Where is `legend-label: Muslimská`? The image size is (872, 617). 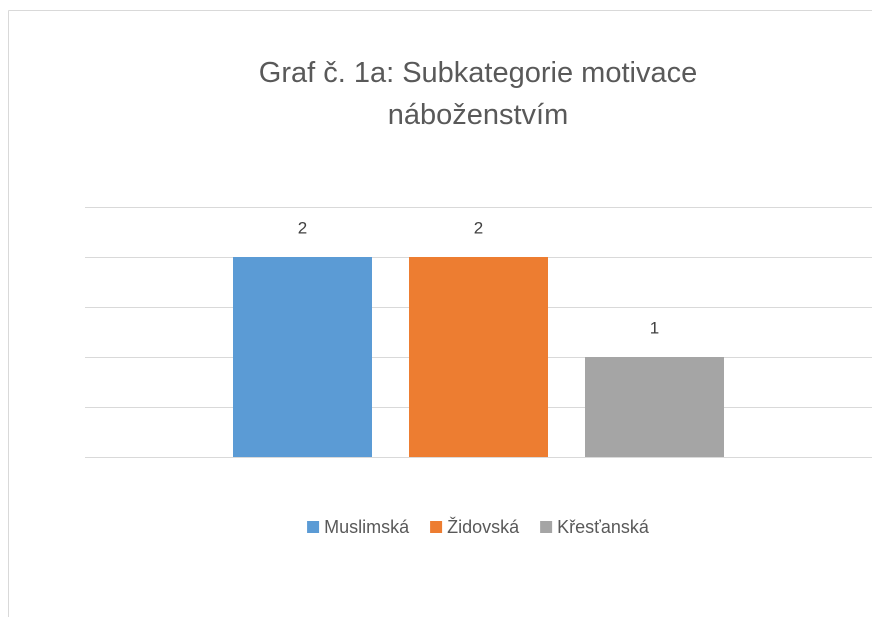
legend-label: Muslimská is located at coordinates (367, 527).